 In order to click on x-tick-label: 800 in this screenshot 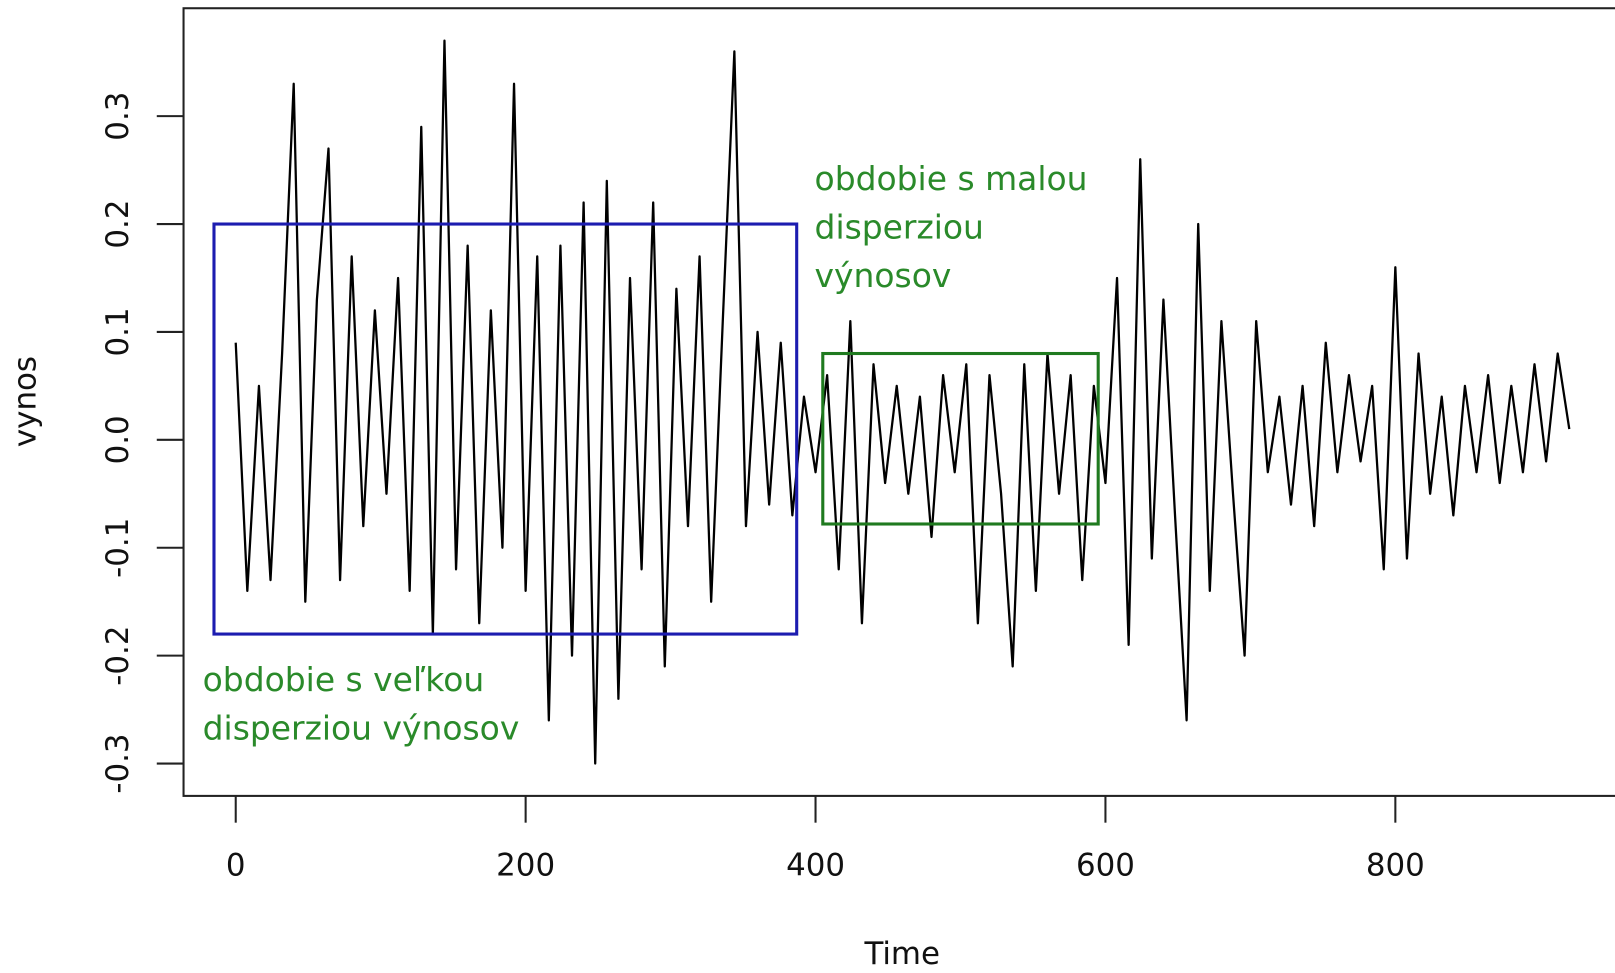, I will do `click(1395, 865)`.